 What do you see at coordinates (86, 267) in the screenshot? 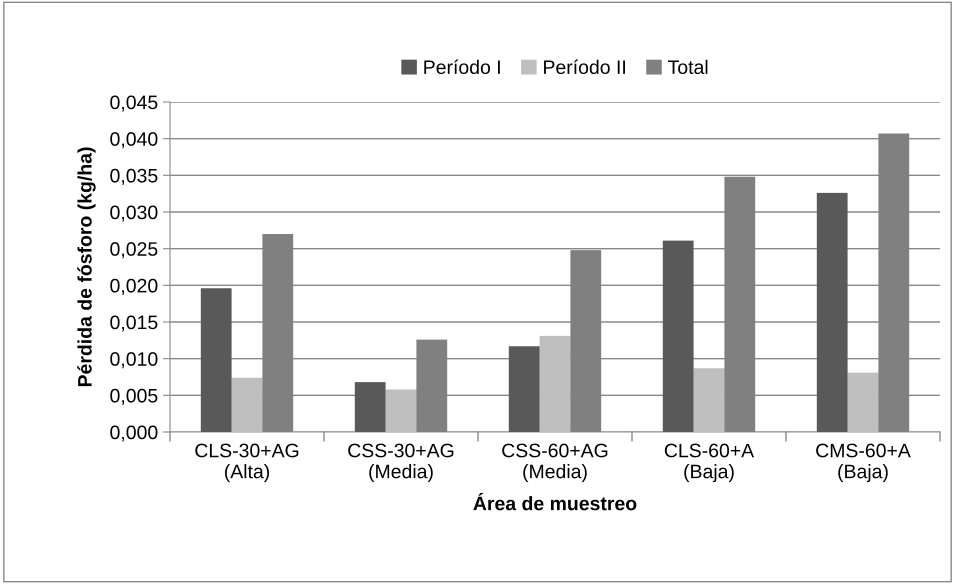
I see `y-axis-title: Pérdida de fósforo (kg/ha)` at bounding box center [86, 267].